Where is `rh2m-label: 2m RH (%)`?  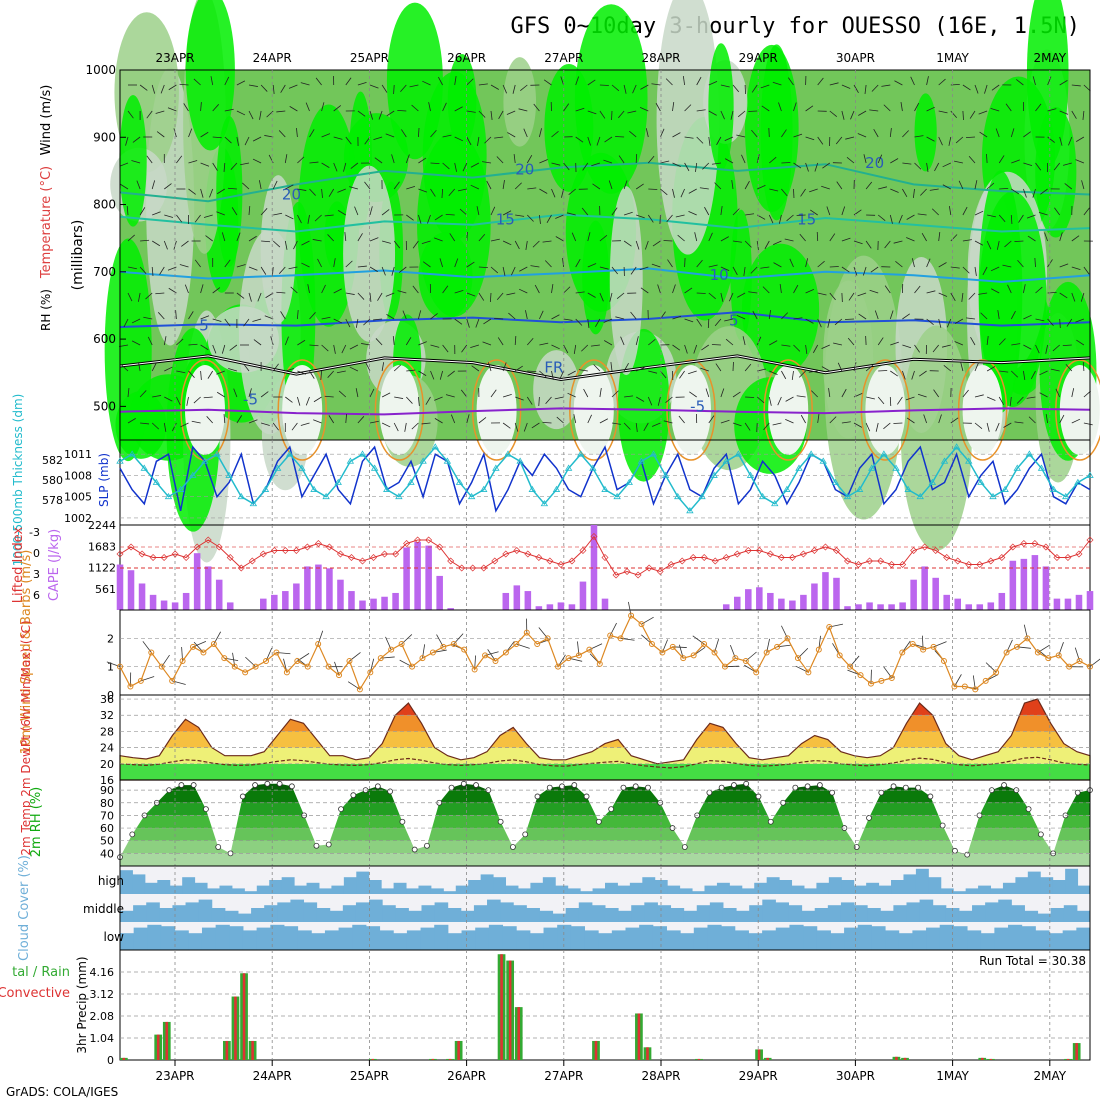 rh2m-label: 2m RH (%) is located at coordinates (36, 822).